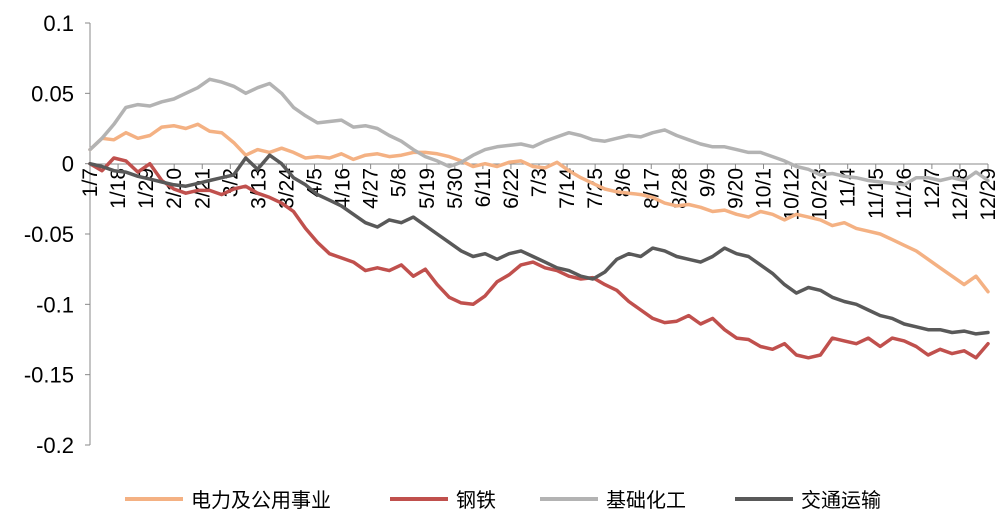 The image size is (999, 530). I want to click on x-tick-label: 1/29, so click(146, 188).